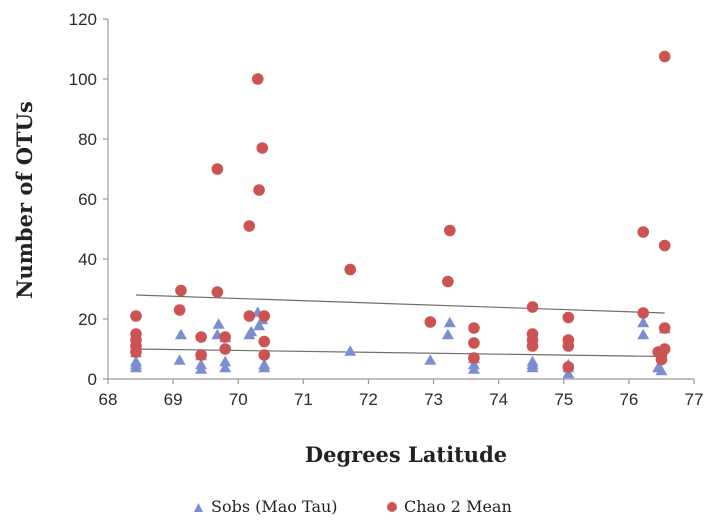  I want to click on y-tick-label: 0, so click(92, 379).